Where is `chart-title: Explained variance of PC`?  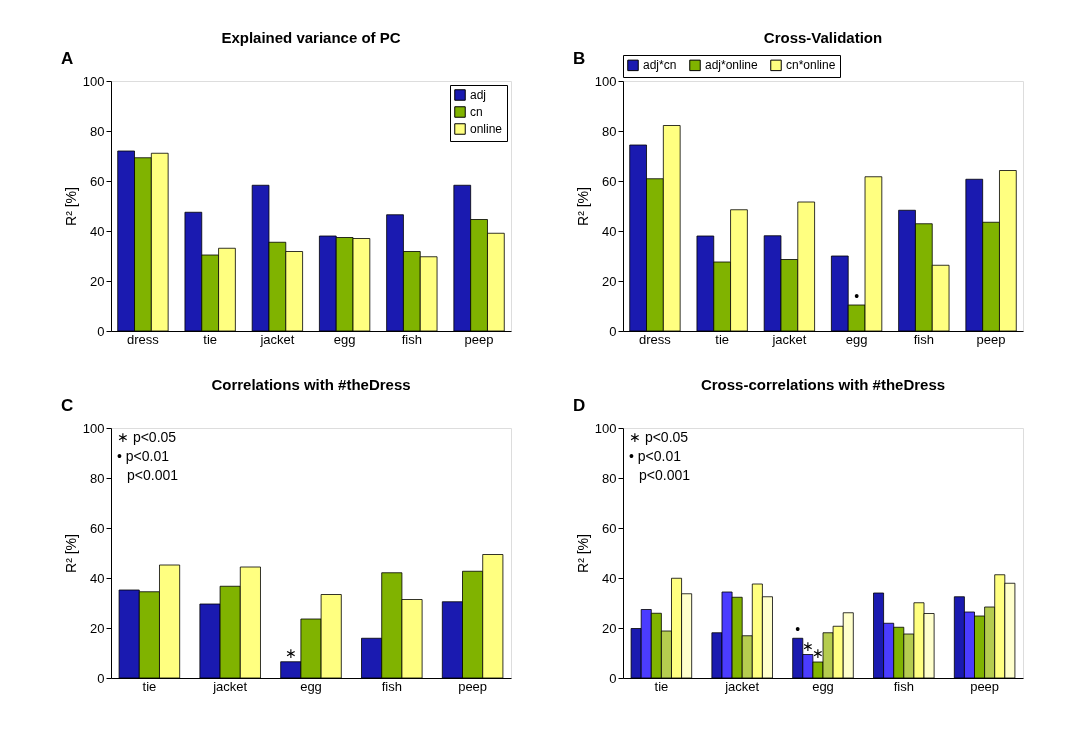 chart-title: Explained variance of PC is located at coordinates (311, 37).